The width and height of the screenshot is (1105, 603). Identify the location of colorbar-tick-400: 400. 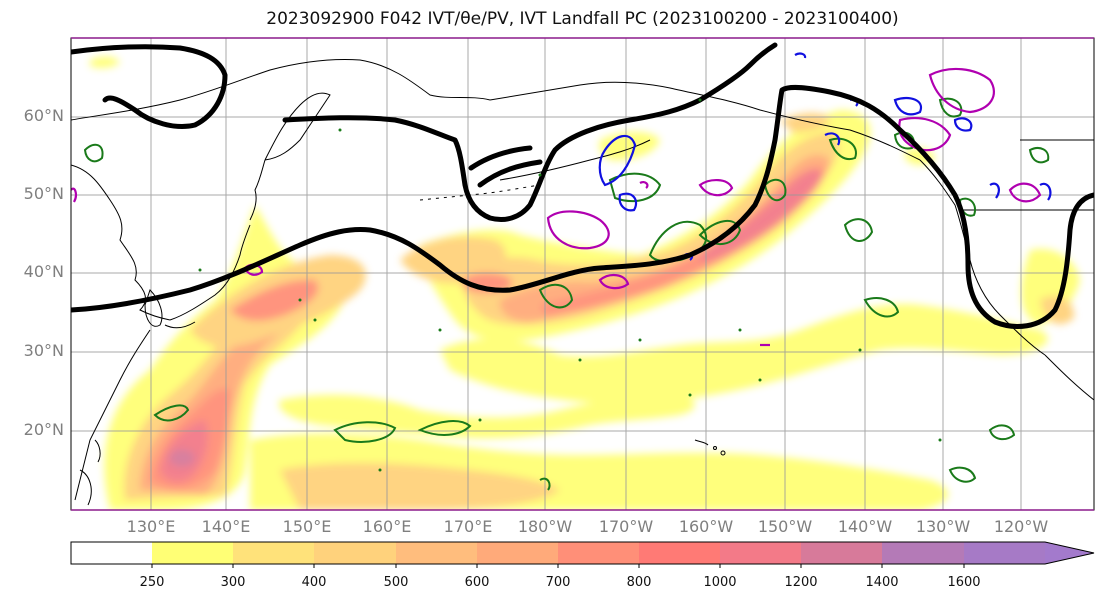
(314, 582).